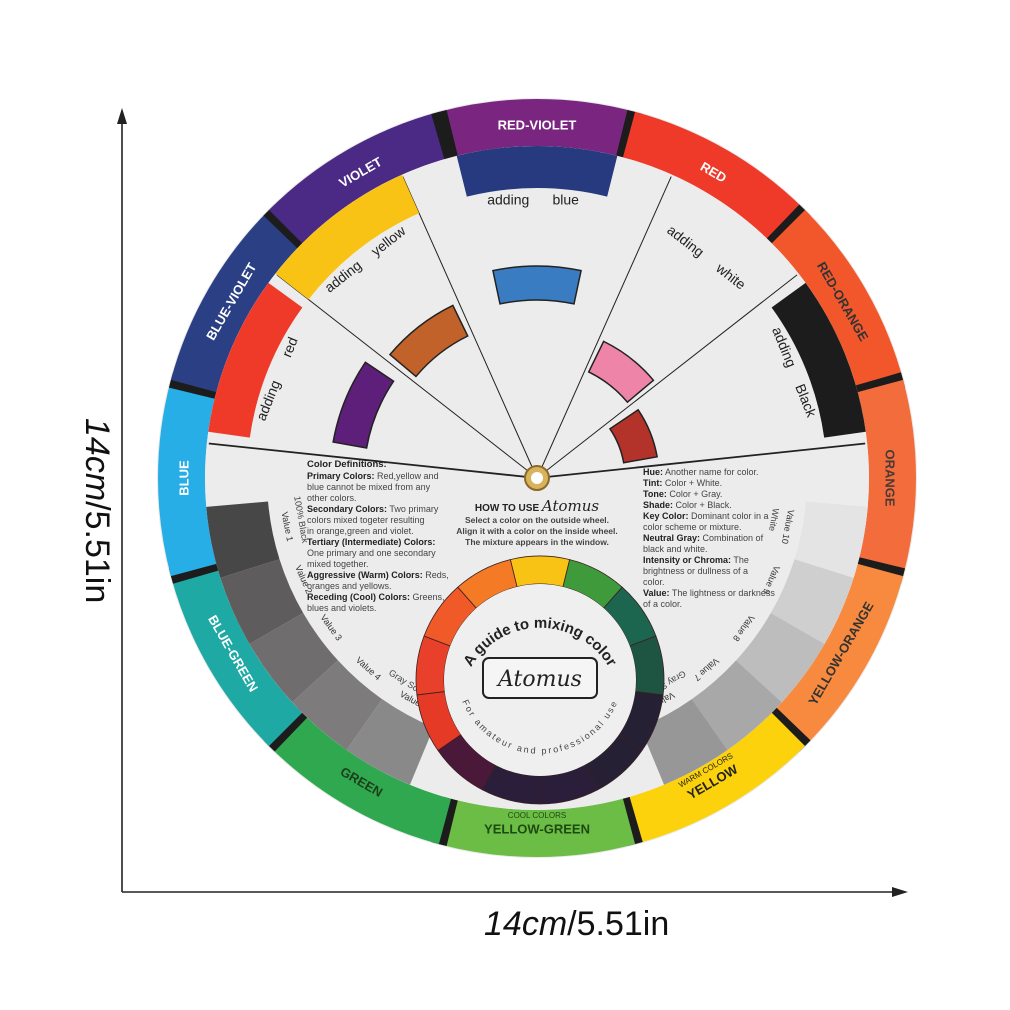 The width and height of the screenshot is (1010, 1010). I want to click on ring-segment-blue, so click(187, 478).